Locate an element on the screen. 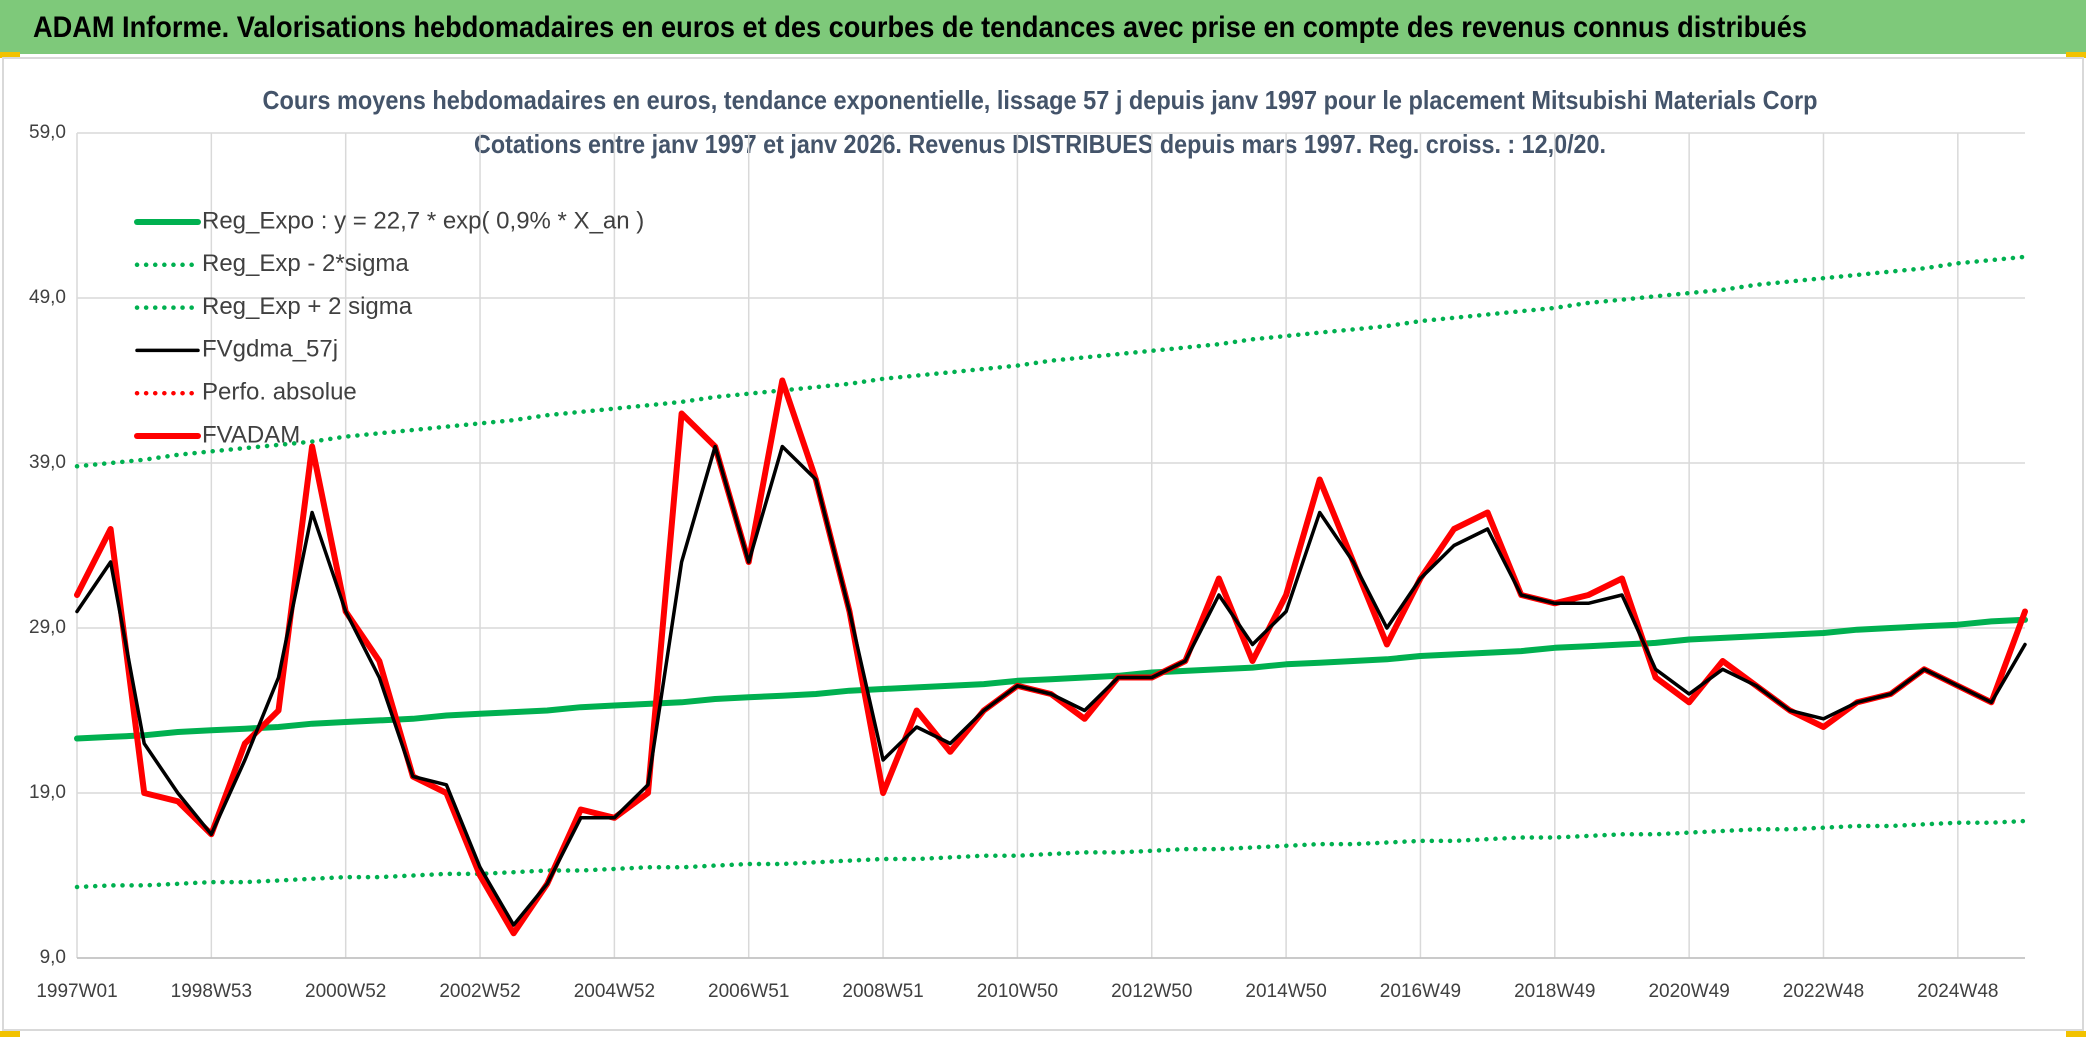 Image resolution: width=2086 pixels, height=1037 pixels. y-tick-label: 59,0 is located at coordinates (47, 132).